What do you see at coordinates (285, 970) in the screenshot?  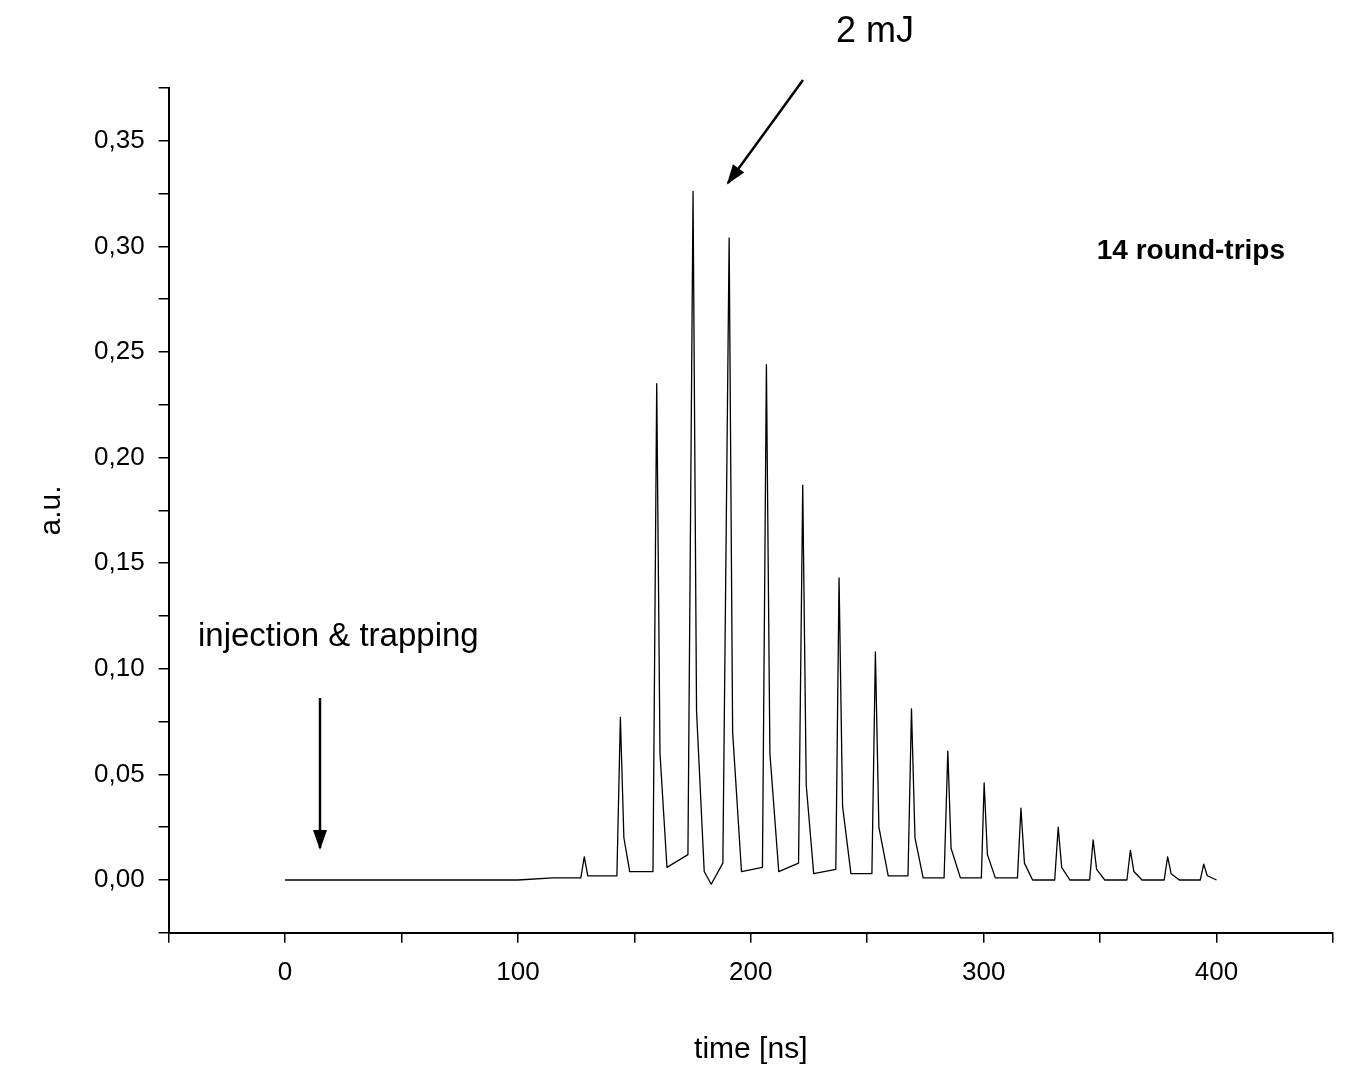 I see `x-tick-label: 0` at bounding box center [285, 970].